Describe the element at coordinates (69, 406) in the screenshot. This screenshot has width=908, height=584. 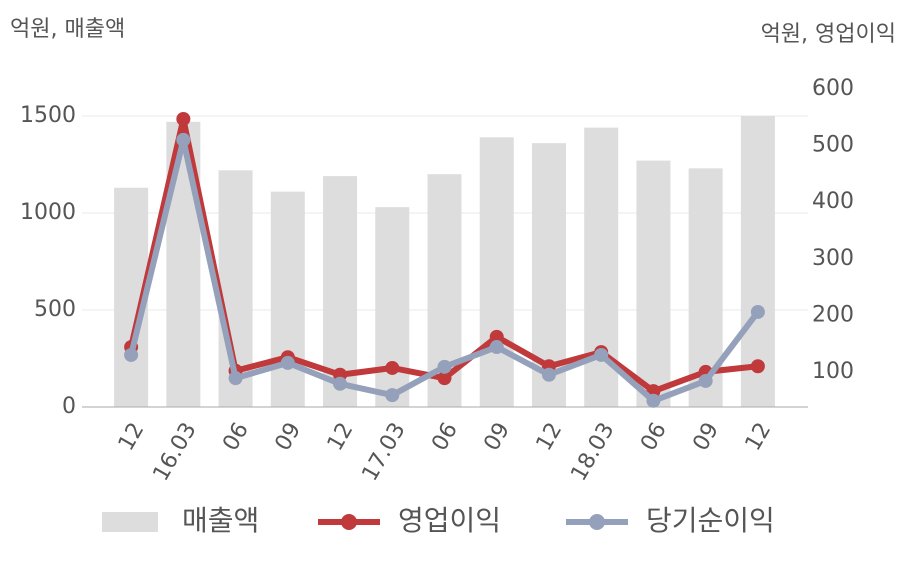
I see `y-tick-label: 0` at that location.